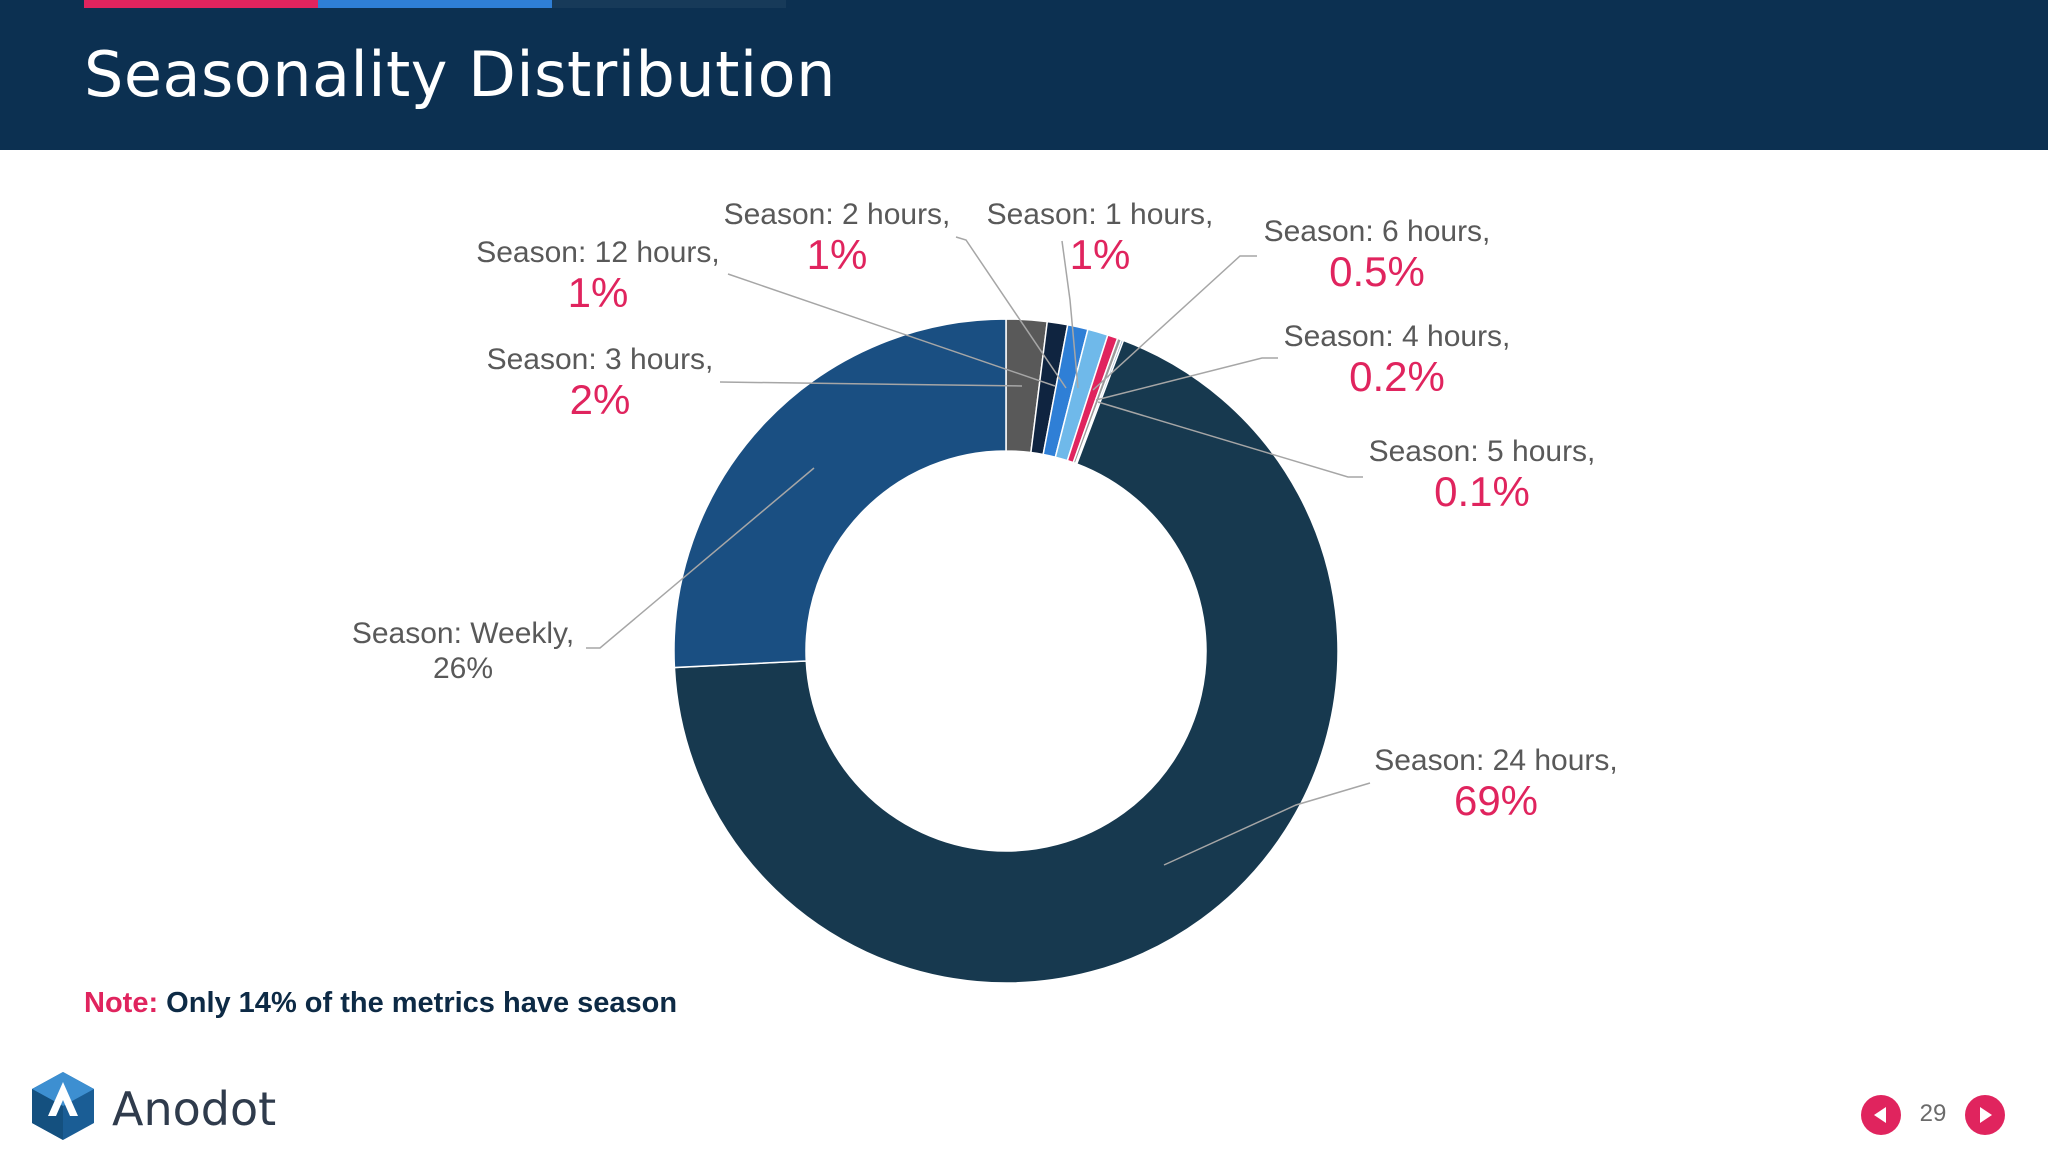 Image resolution: width=2048 pixels, height=1152 pixels. I want to click on page-number: 29, so click(1933, 1113).